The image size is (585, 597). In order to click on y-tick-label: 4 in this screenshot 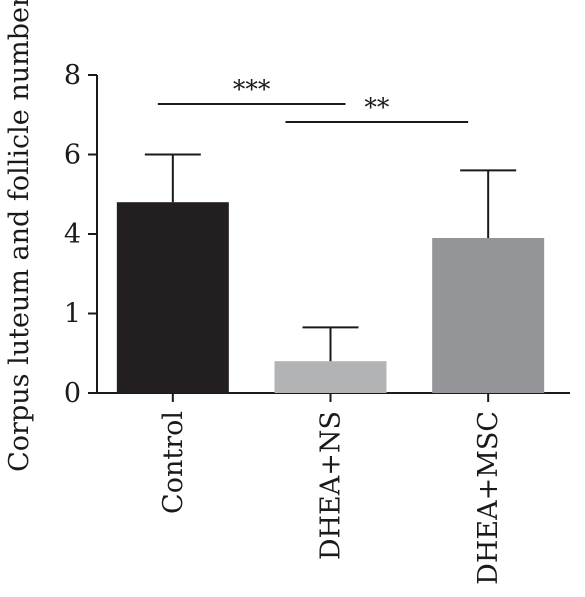, I will do `click(72, 234)`.